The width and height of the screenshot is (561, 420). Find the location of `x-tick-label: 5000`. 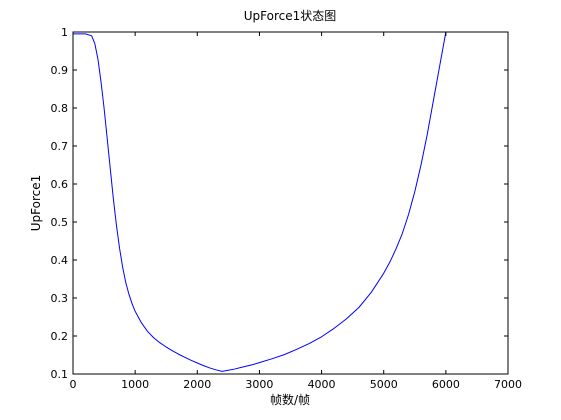

x-tick-label: 5000 is located at coordinates (384, 384).